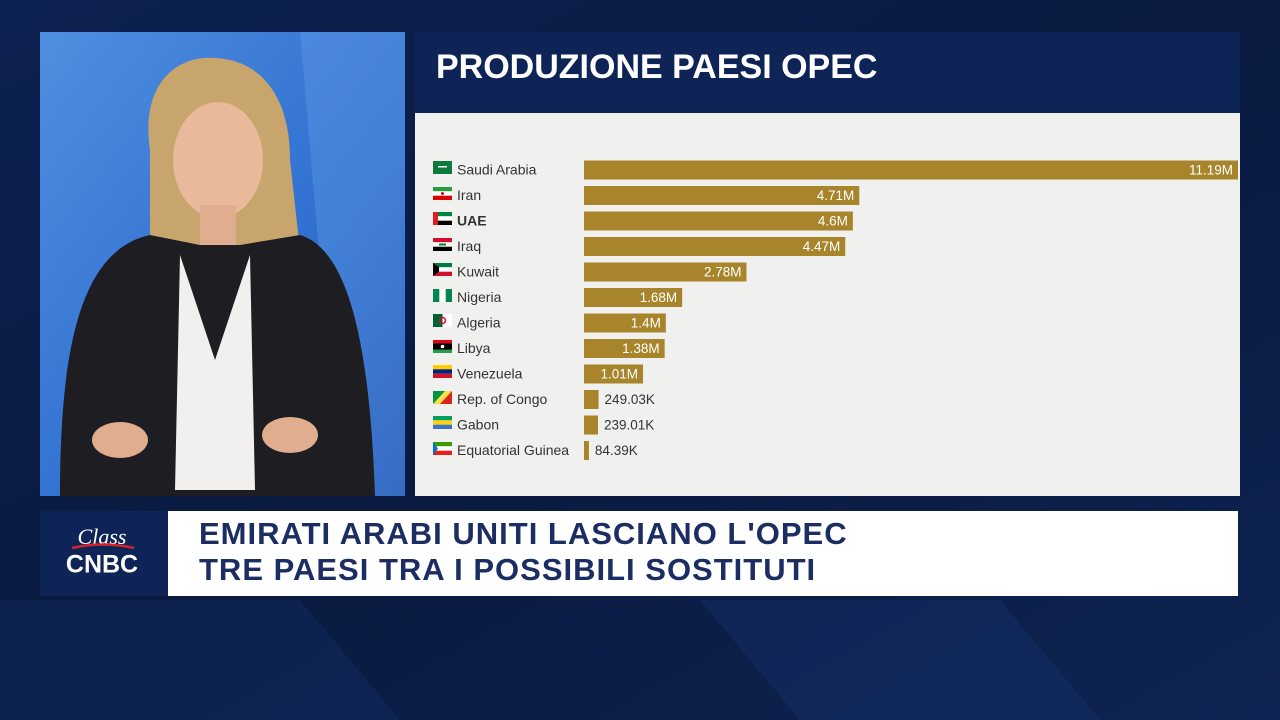  I want to click on value-label: 1.4M, so click(646, 323).